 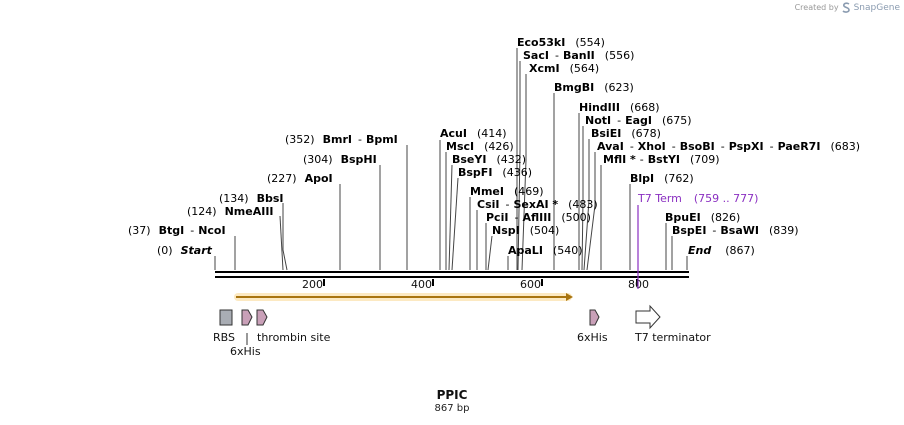 I want to click on leader-xcmi, so click(x=524, y=172).